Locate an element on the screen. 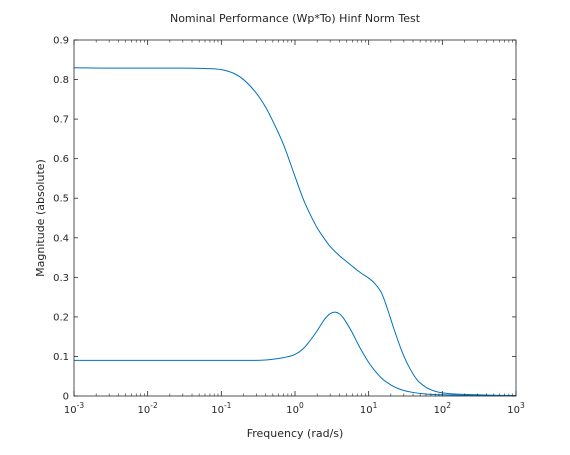 Image resolution: width=570 pixels, height=455 pixels. y-axis-label: Magnitude (absolute) is located at coordinates (40, 218).